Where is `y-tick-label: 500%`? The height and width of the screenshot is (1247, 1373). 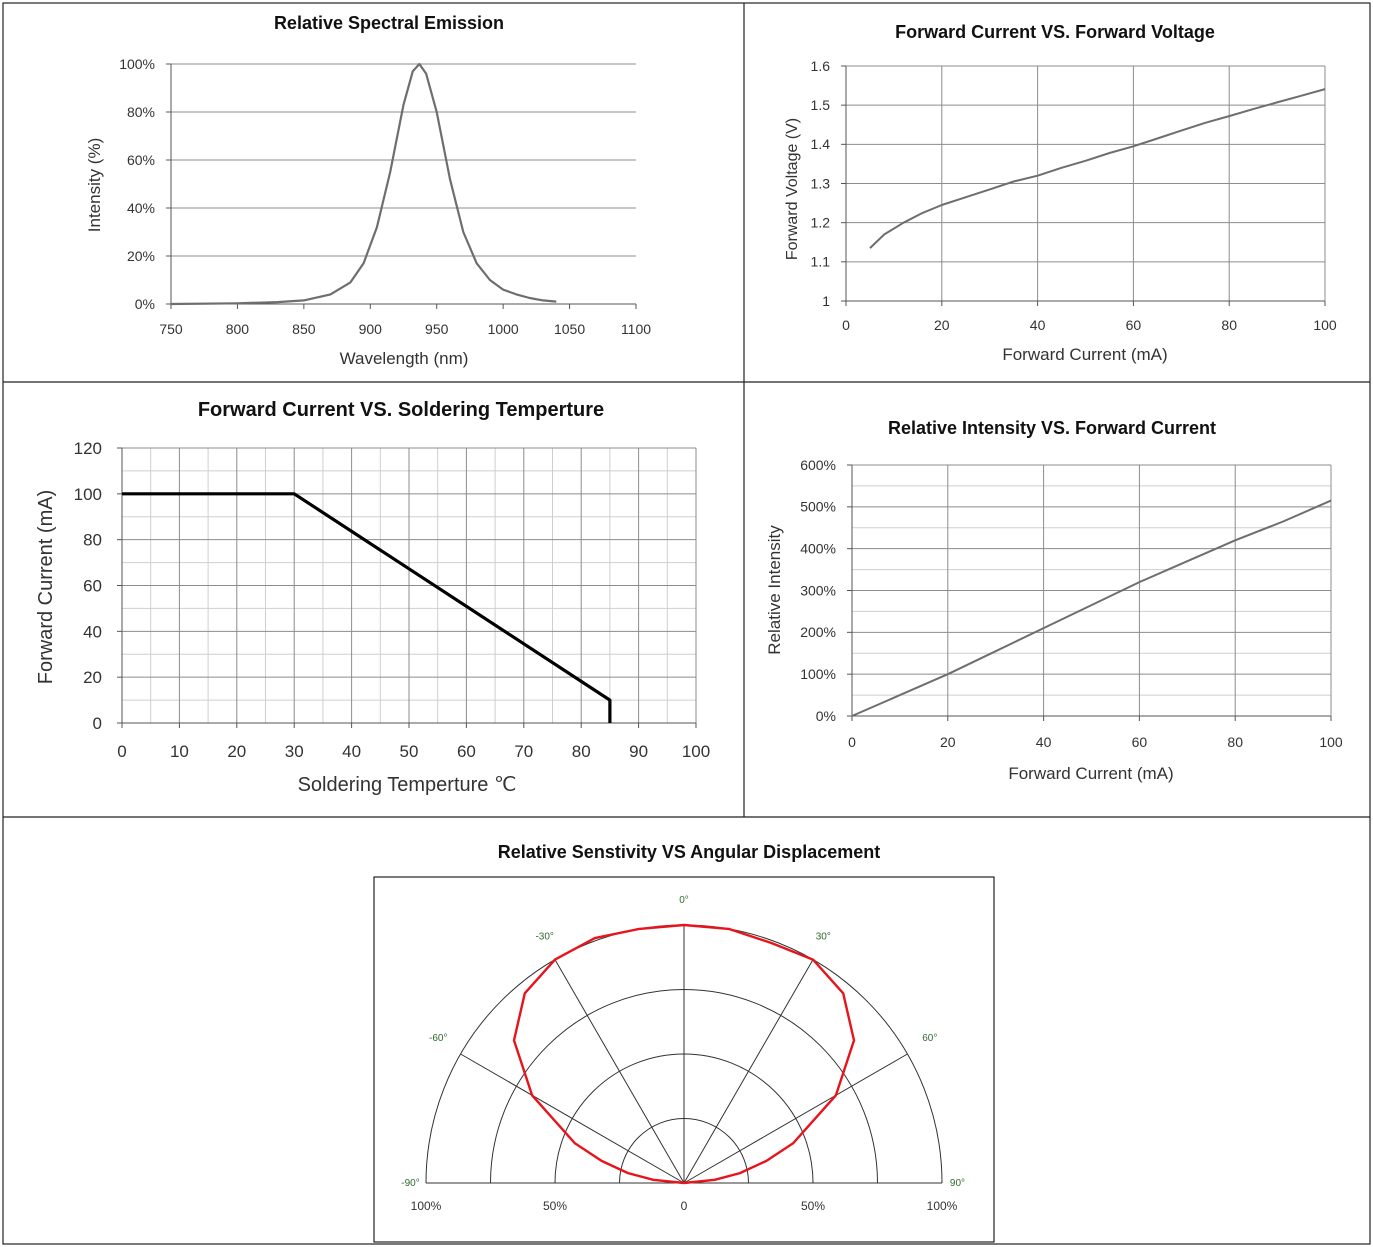 y-tick-label: 500% is located at coordinates (818, 507).